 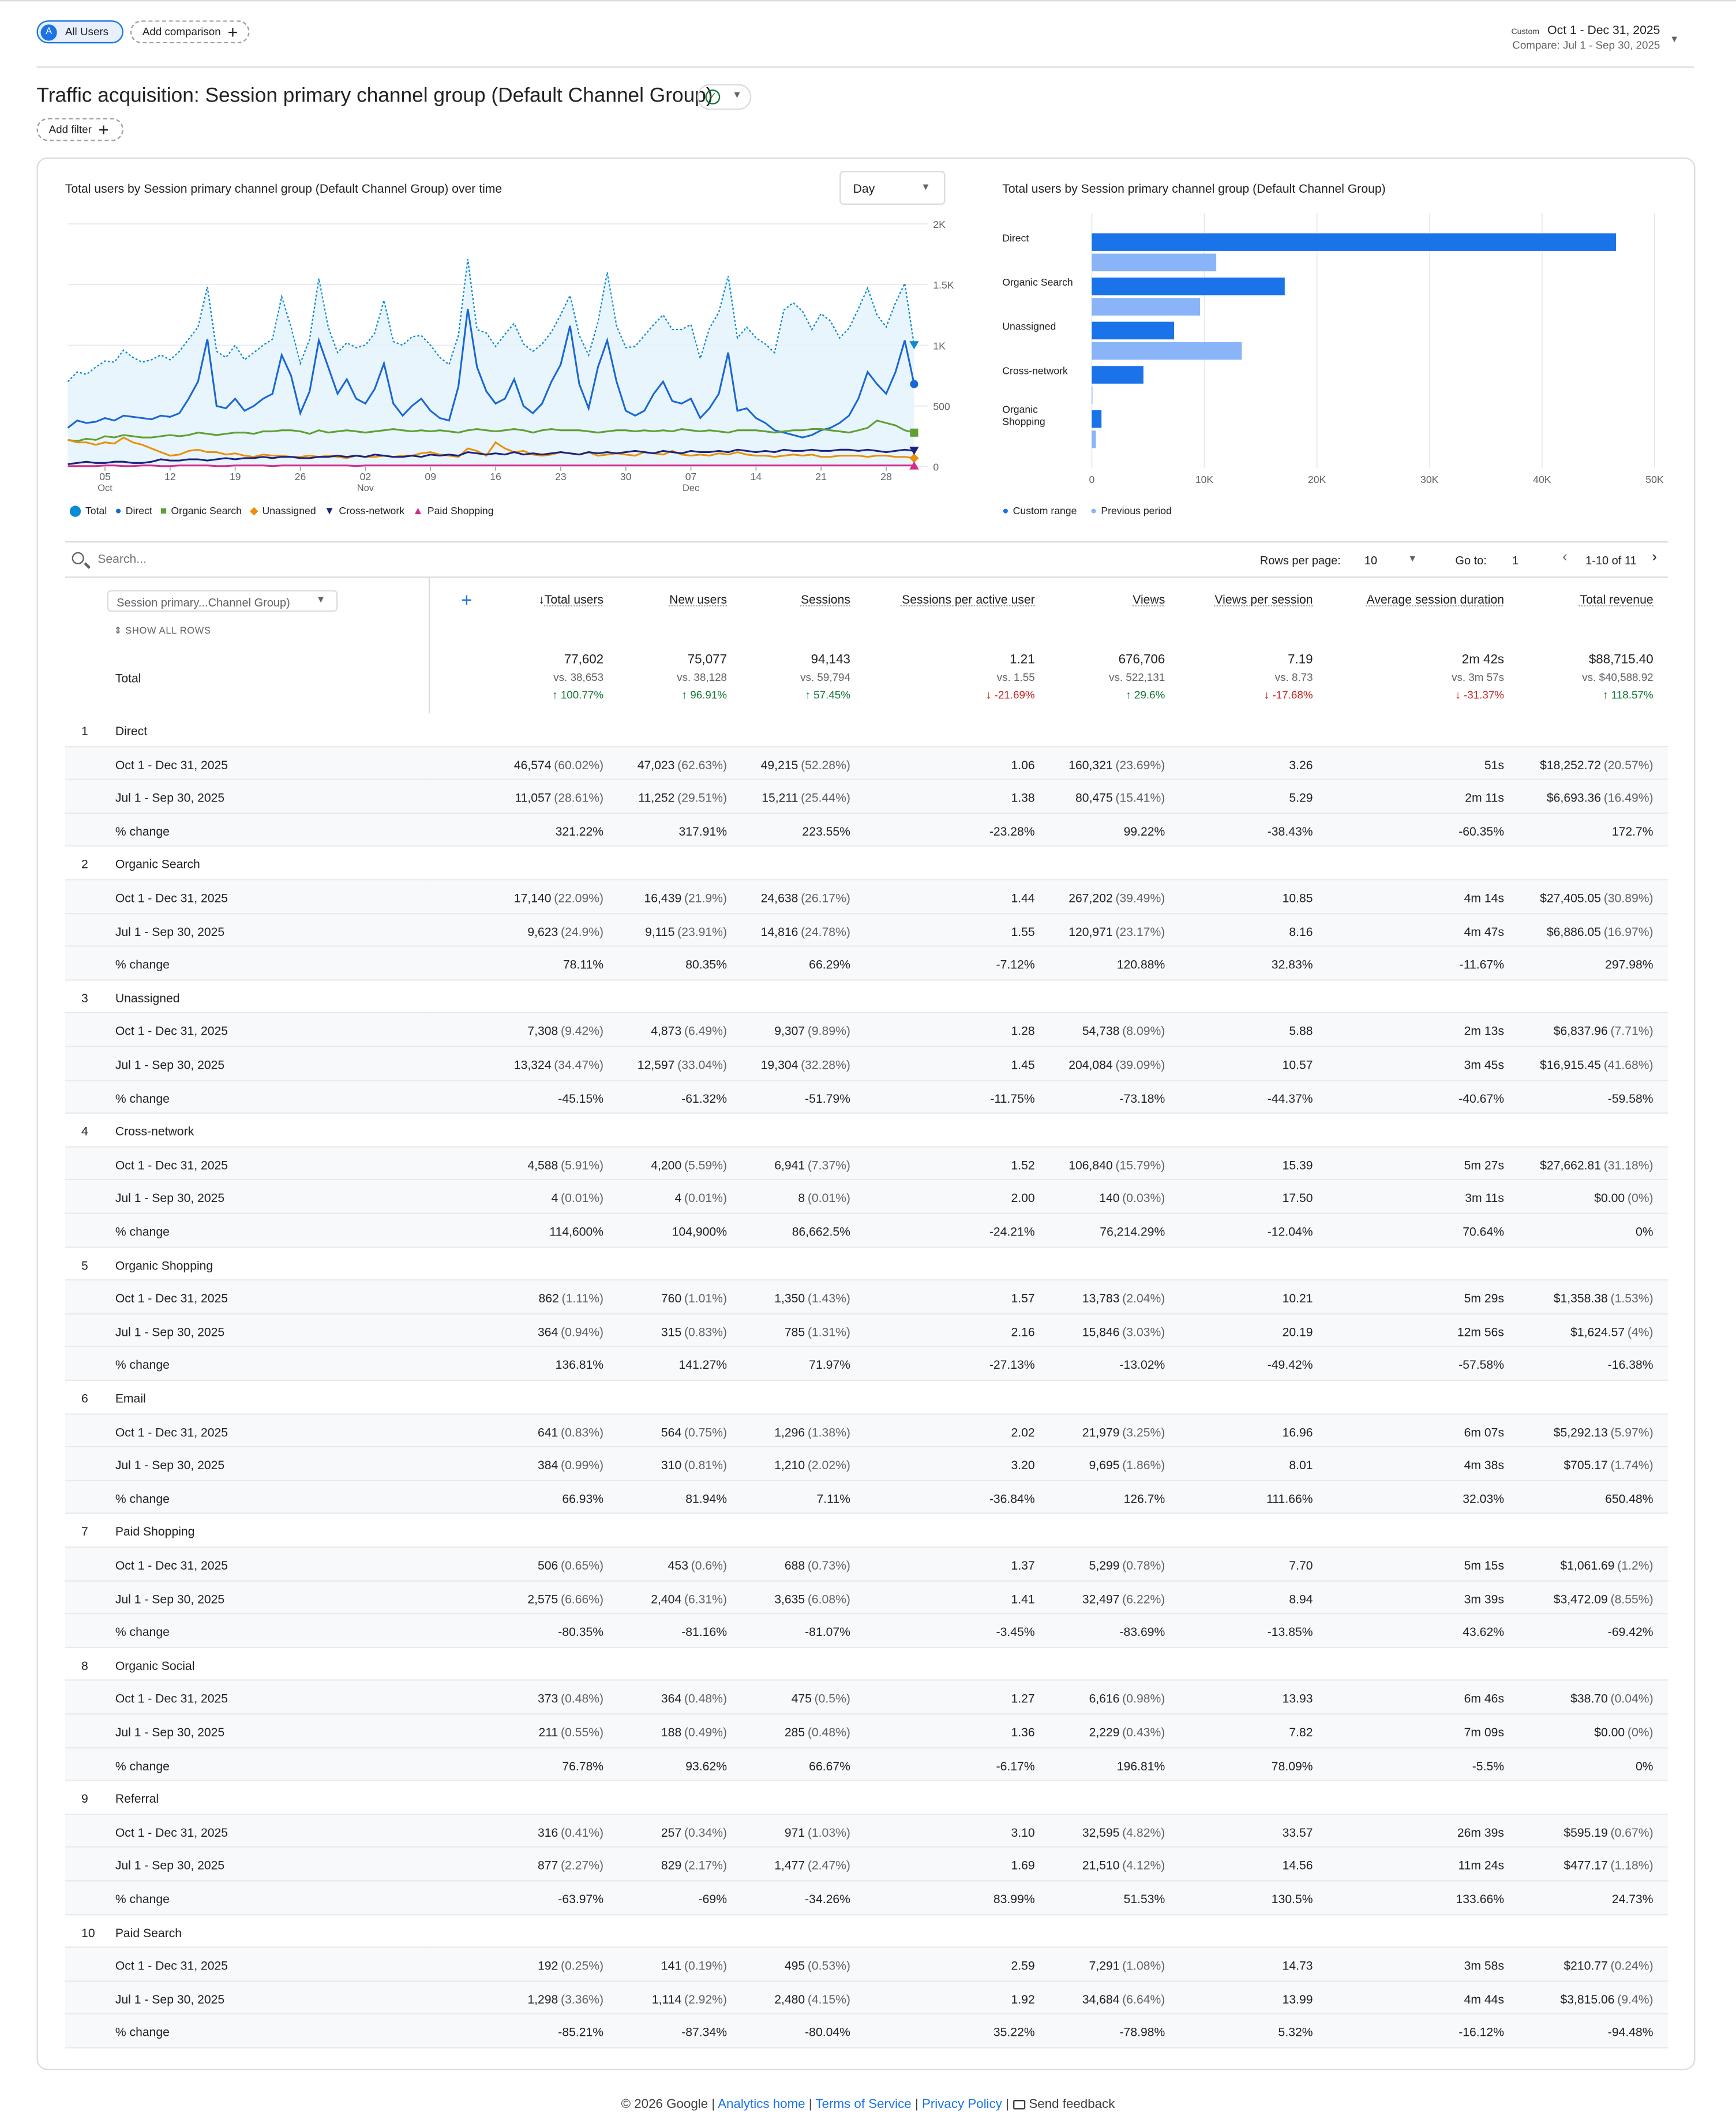 I want to click on show-all-rows-button: ⇕ SHOW ALL ROWS, so click(x=163, y=631).